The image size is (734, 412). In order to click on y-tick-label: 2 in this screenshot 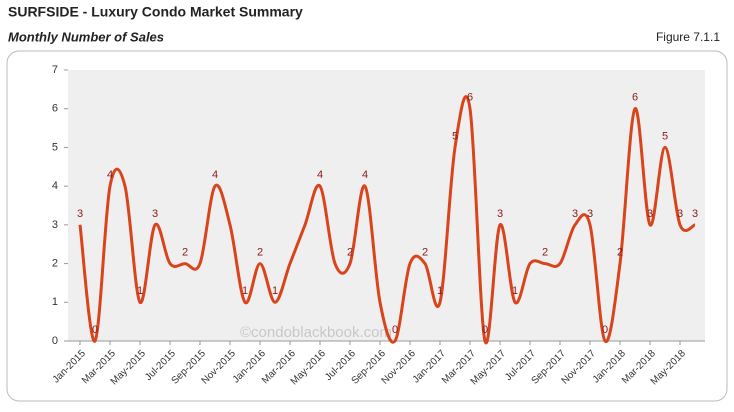, I will do `click(55, 263)`.